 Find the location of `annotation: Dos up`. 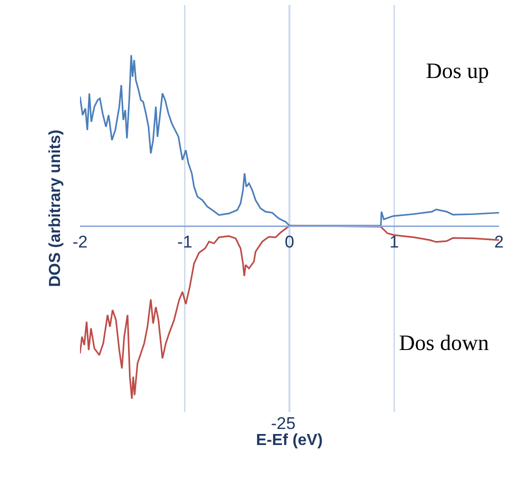

annotation: Dos up is located at coordinates (457, 70).